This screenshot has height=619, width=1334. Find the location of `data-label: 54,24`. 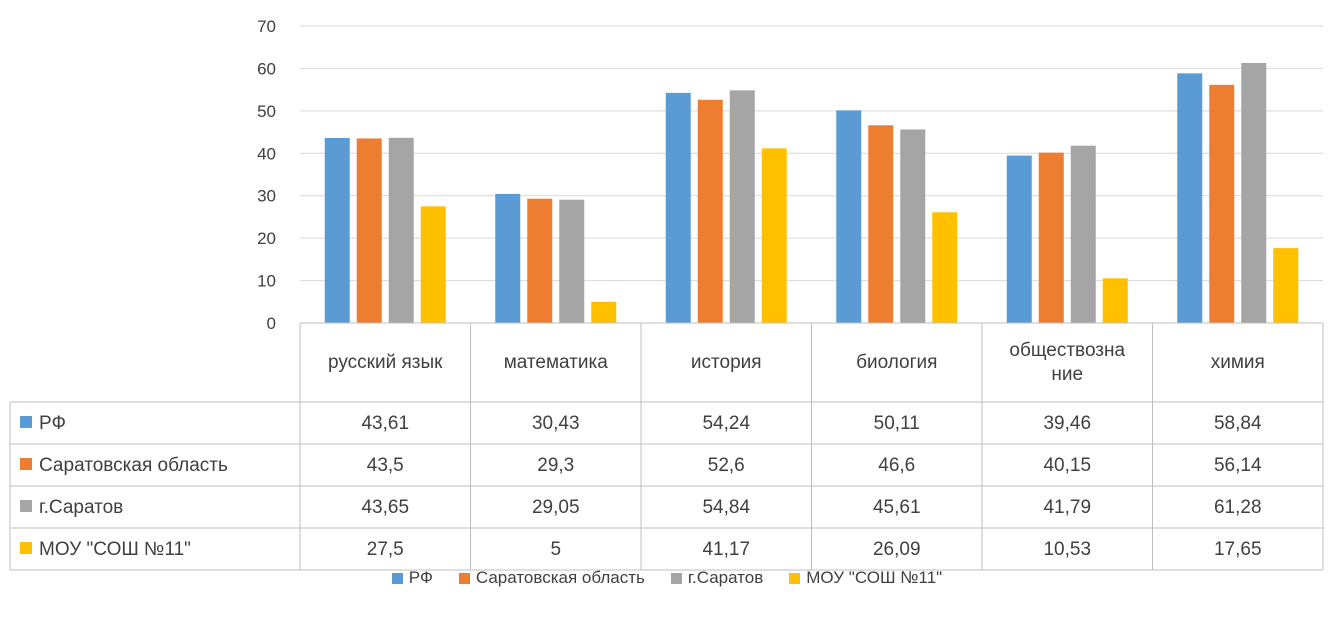

data-label: 54,24 is located at coordinates (726, 423).